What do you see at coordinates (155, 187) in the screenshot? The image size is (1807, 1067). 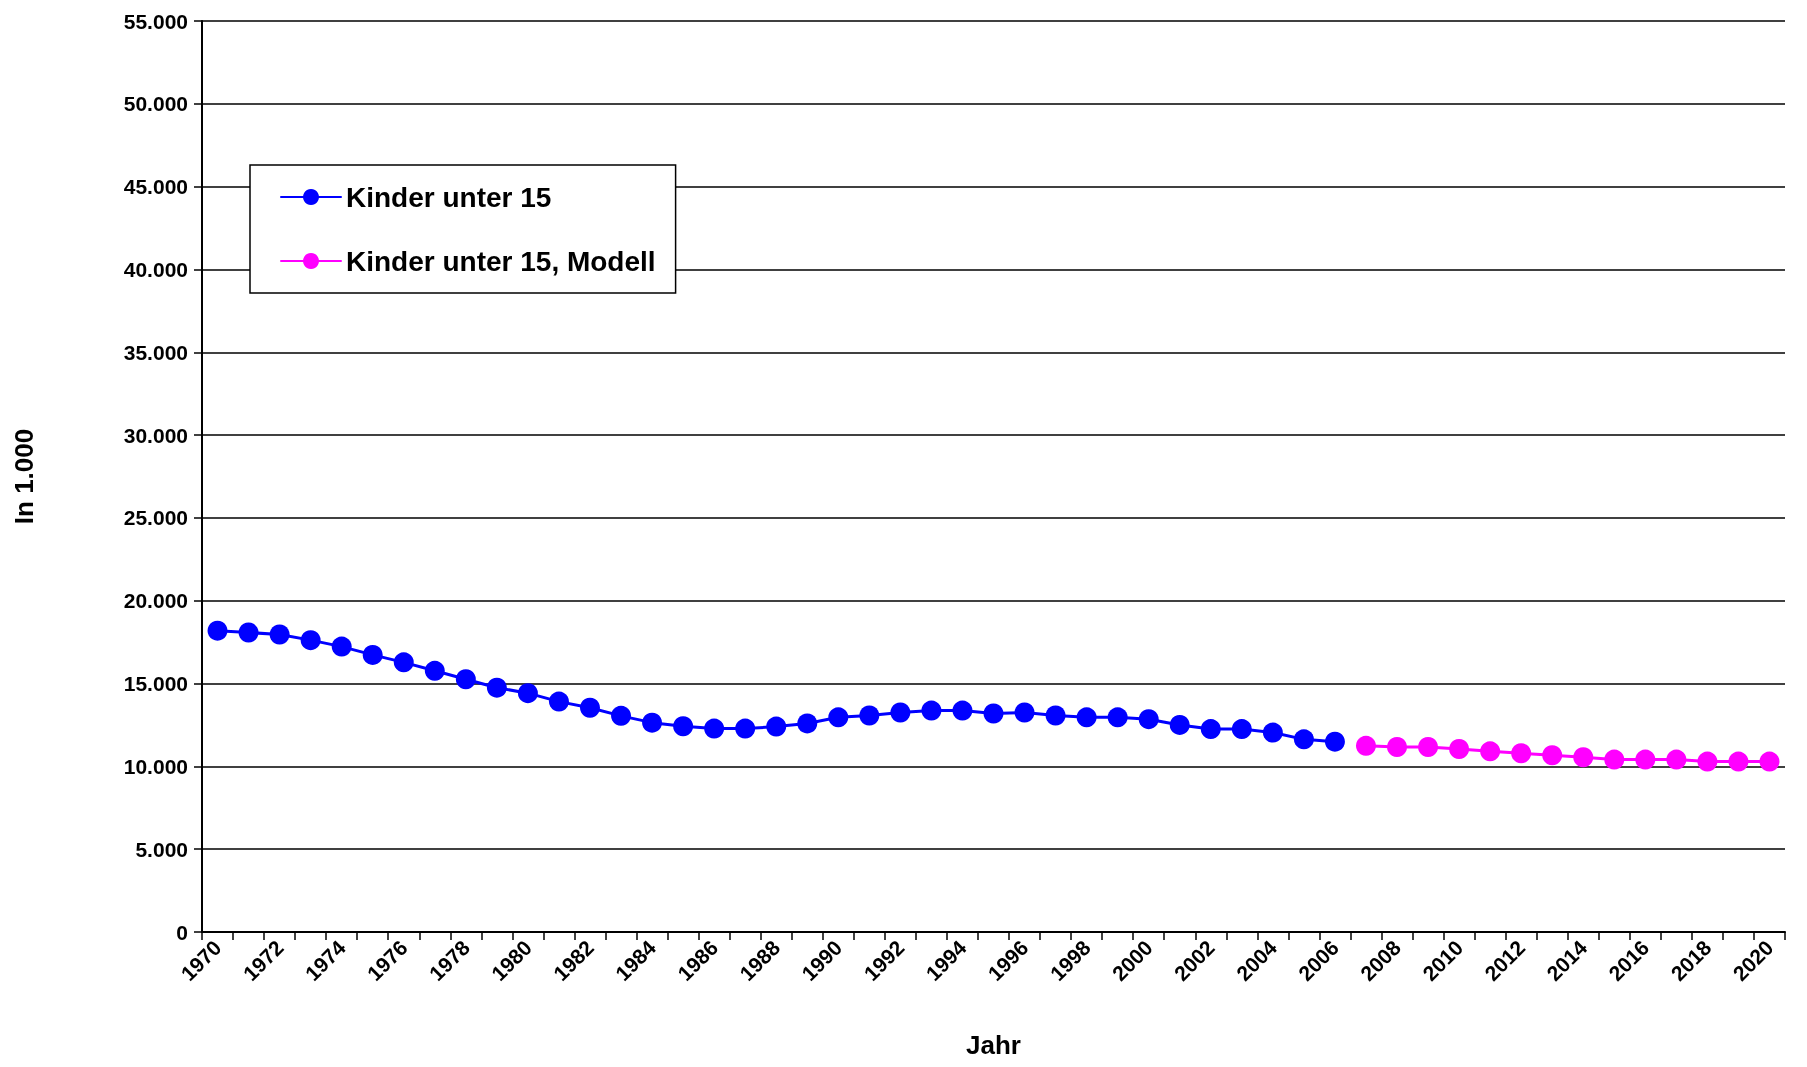 I see `y-tick-label: 45.000` at bounding box center [155, 187].